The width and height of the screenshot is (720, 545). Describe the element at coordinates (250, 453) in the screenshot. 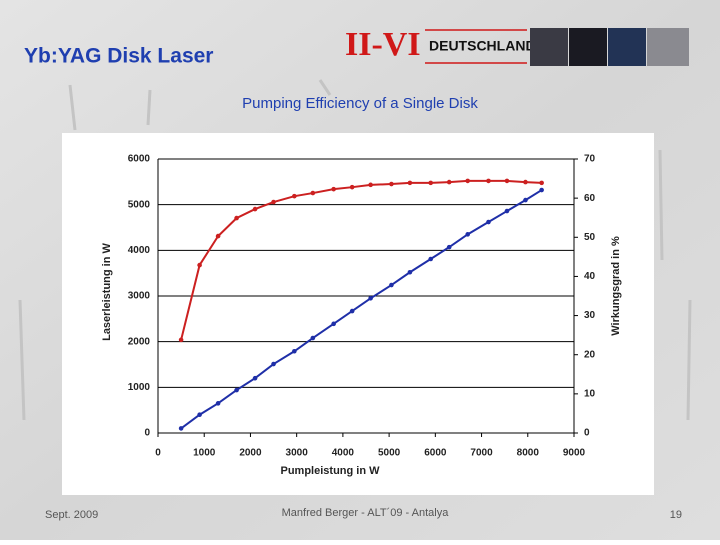

I see `x-tick-label: 2000` at that location.